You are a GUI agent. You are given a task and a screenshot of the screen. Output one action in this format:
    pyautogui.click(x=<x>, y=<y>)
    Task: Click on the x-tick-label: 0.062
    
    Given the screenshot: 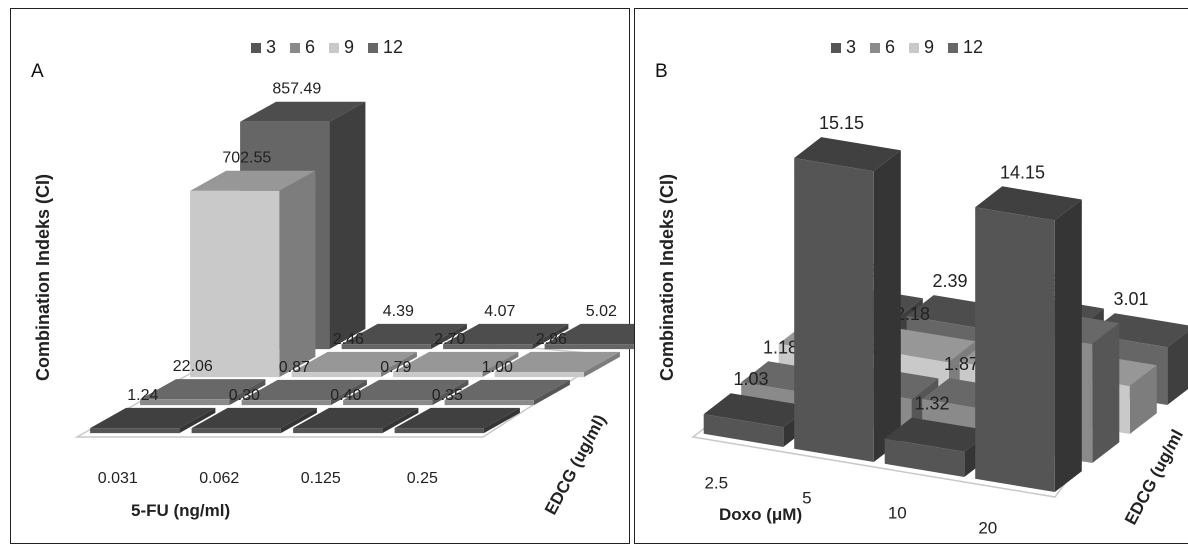 What is the action you would take?
    pyautogui.click(x=219, y=478)
    